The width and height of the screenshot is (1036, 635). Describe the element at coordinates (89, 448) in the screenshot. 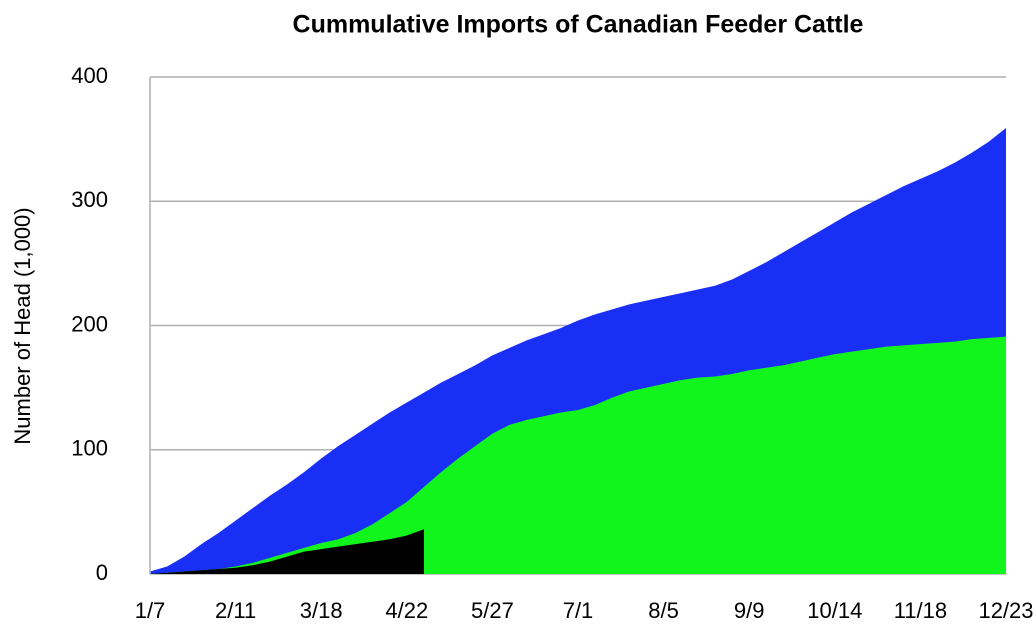

I see `y-tick-label: 100` at that location.